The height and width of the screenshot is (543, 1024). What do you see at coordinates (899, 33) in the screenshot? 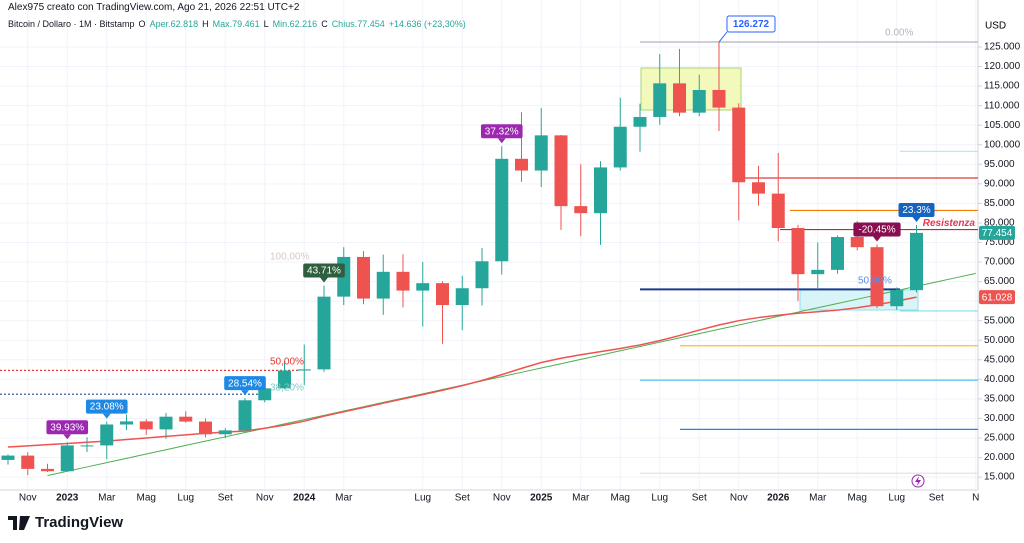
I see `fib-label: 0.00%` at bounding box center [899, 33].